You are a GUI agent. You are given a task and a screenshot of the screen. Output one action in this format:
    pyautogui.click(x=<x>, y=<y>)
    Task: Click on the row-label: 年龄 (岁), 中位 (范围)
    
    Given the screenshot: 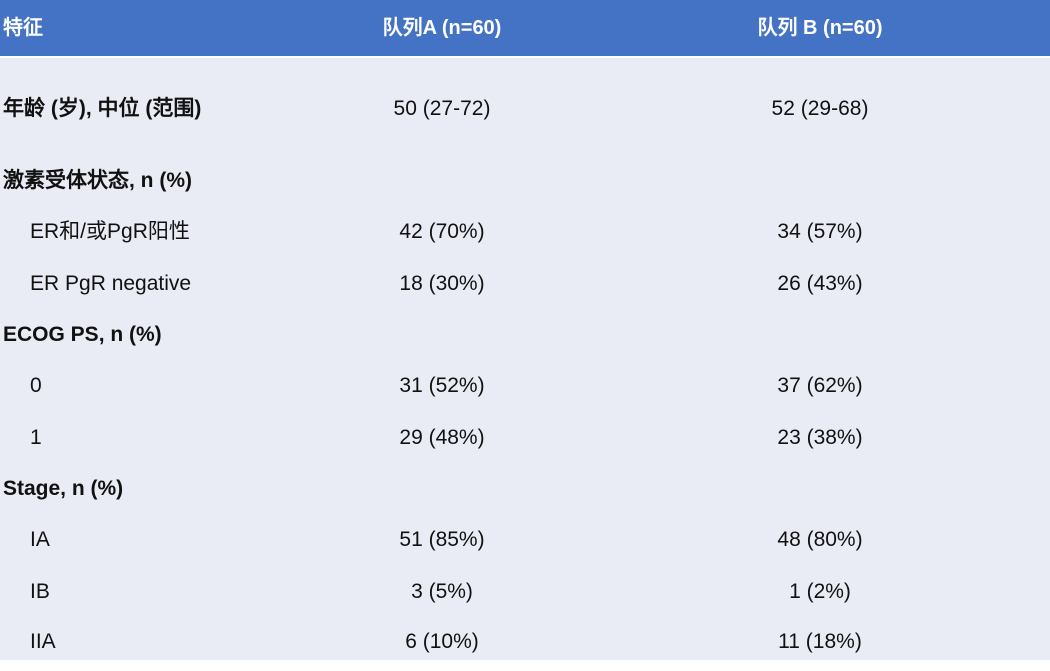 What is the action you would take?
    pyautogui.click(x=102, y=108)
    